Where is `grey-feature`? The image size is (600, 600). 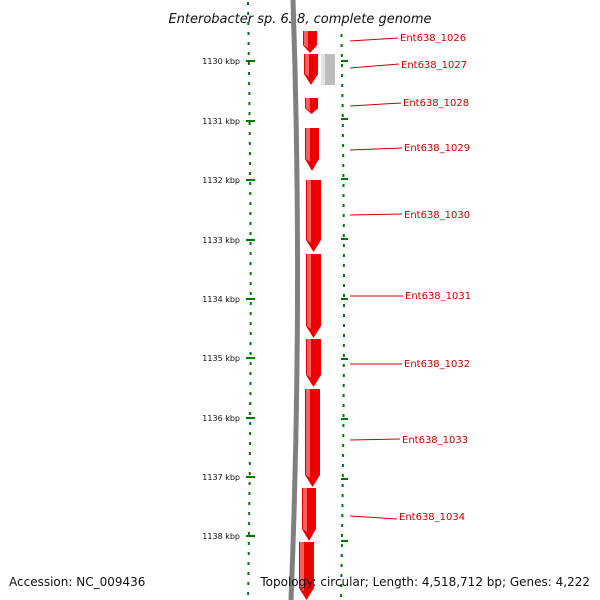 grey-feature is located at coordinates (328, 69).